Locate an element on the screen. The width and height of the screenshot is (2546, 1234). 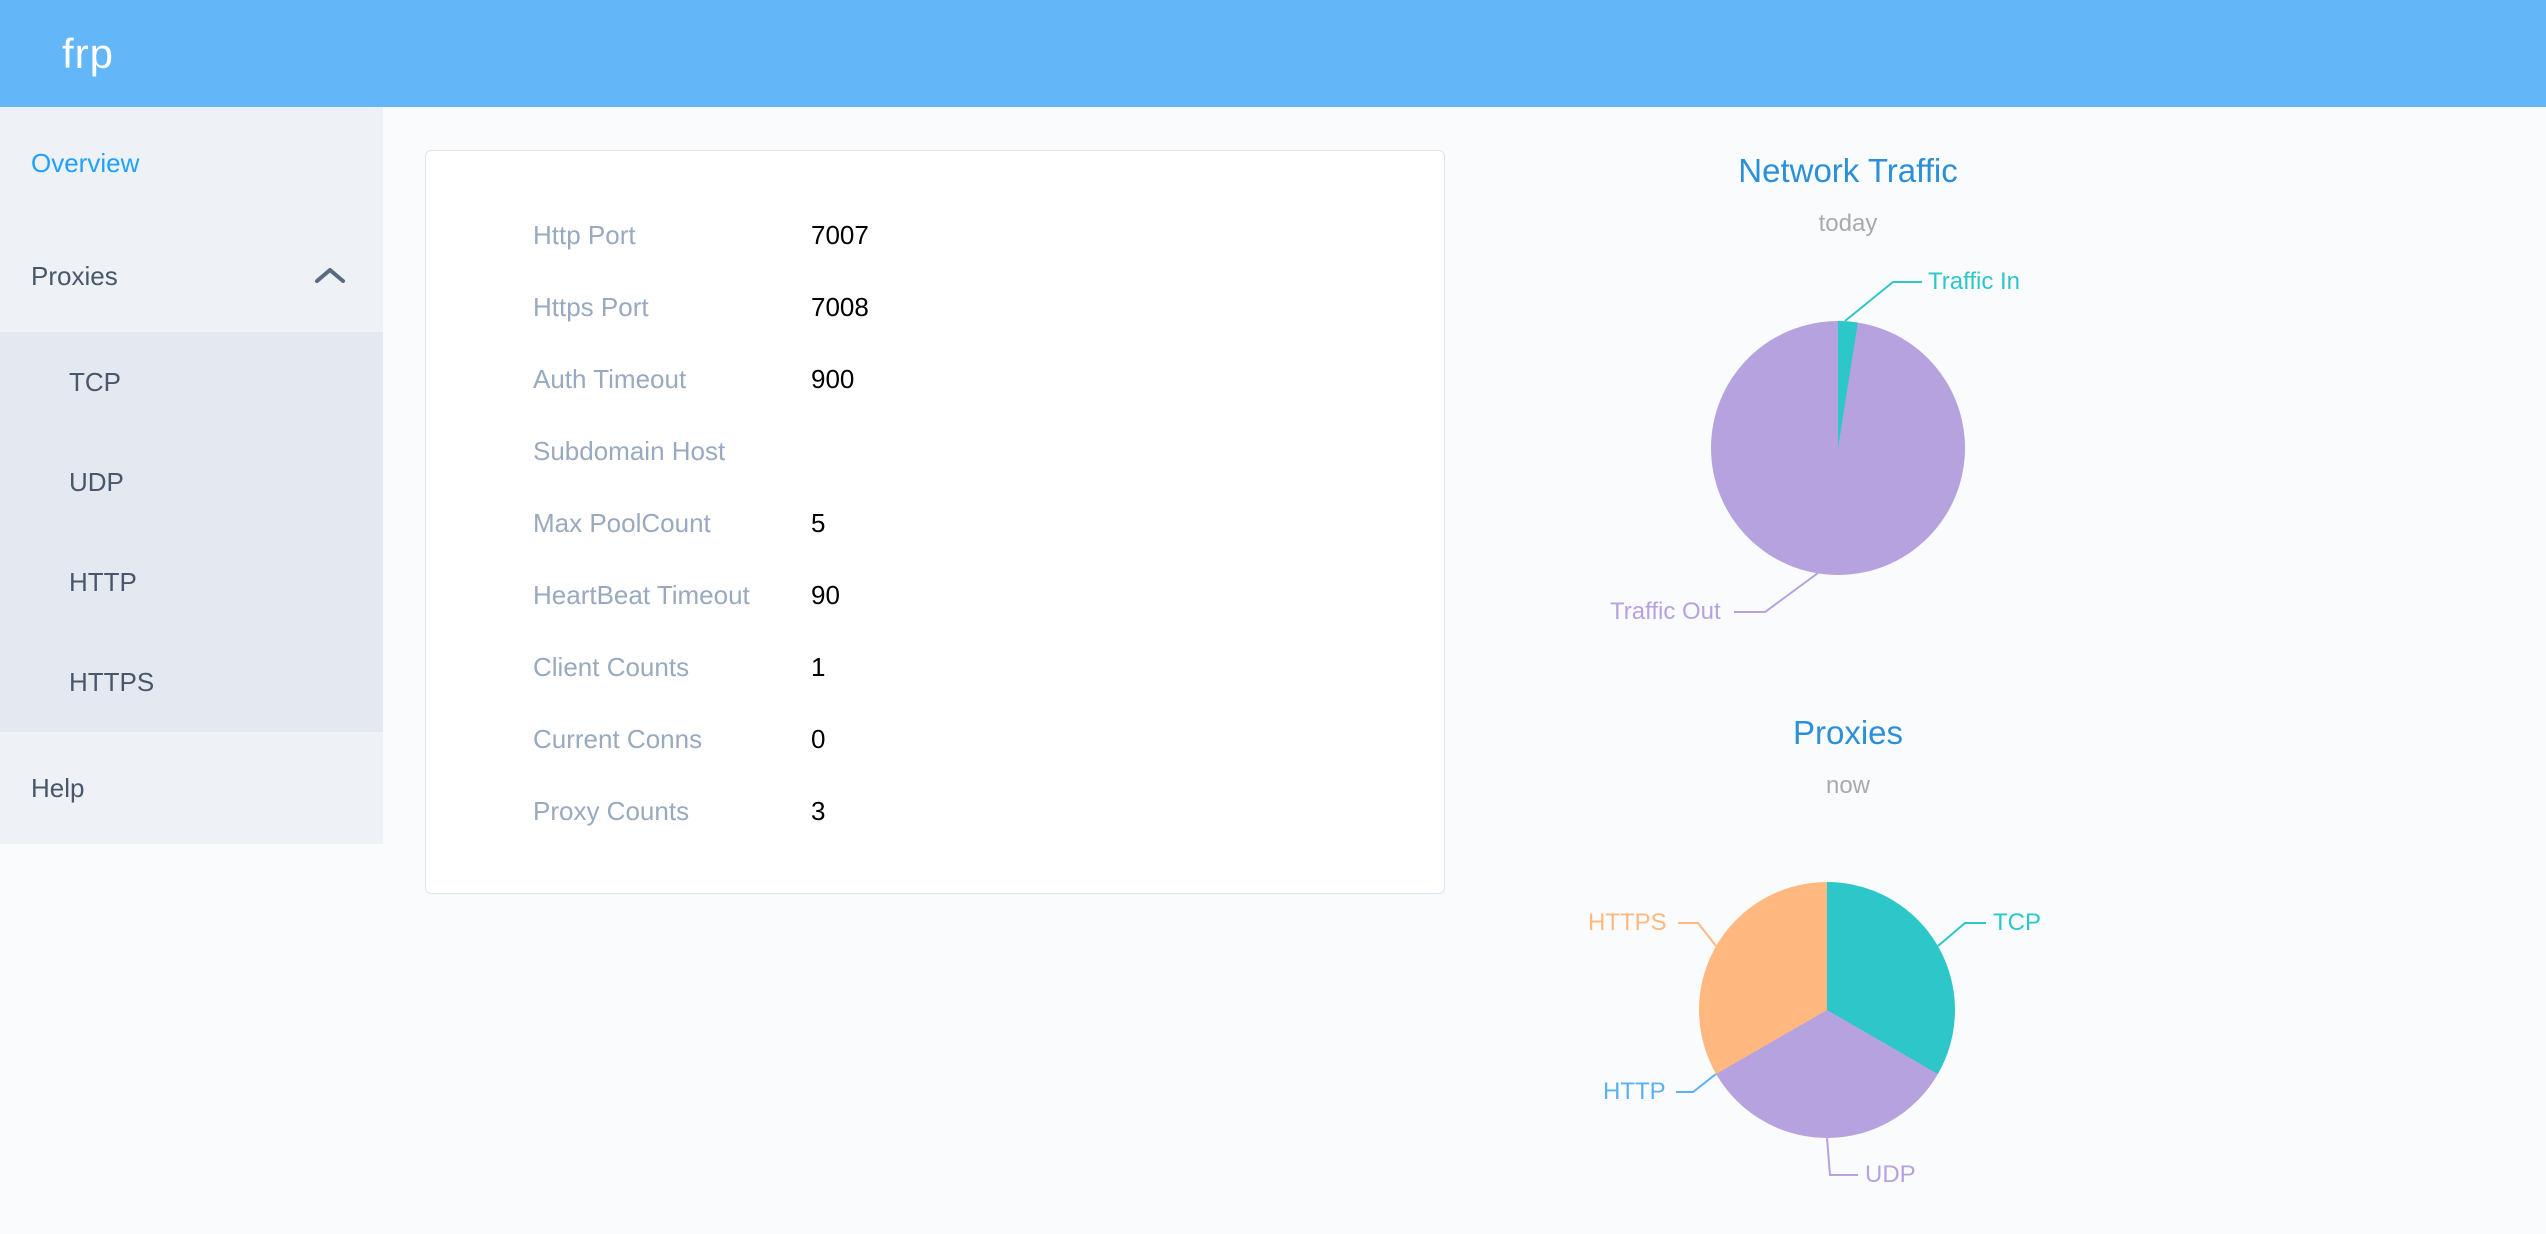
sidebar-item-http: HTTP is located at coordinates (191, 582).